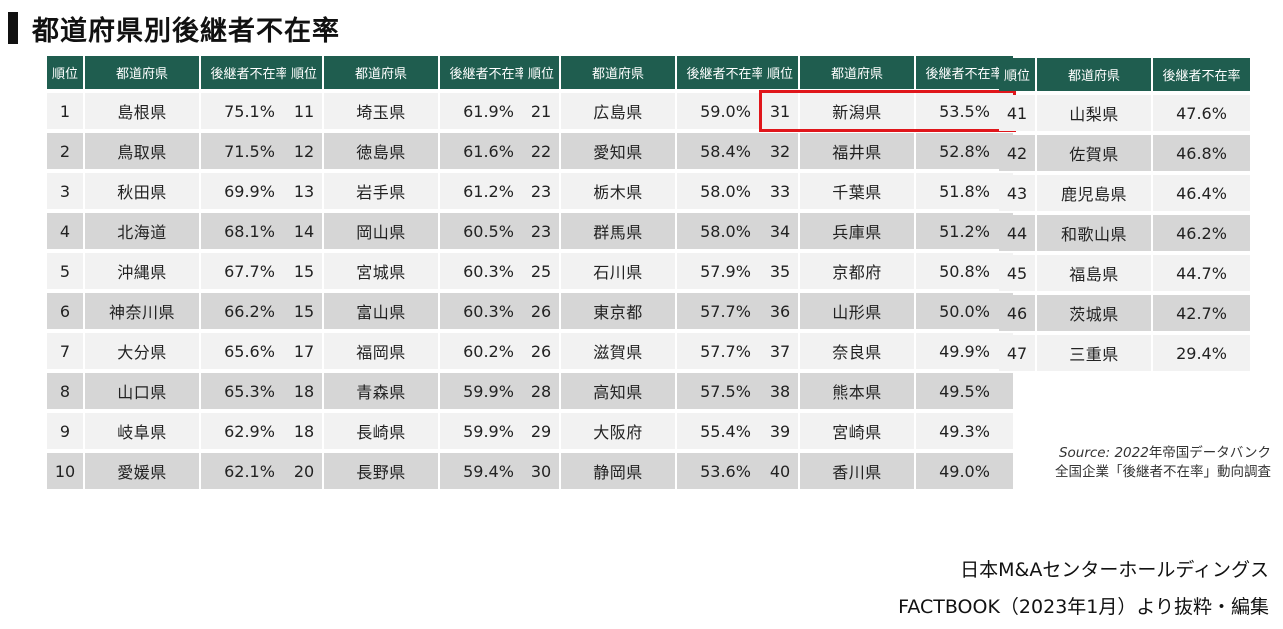 This screenshot has height=629, width=1283. I want to click on rate-cell: 69.9%, so click(249, 191).